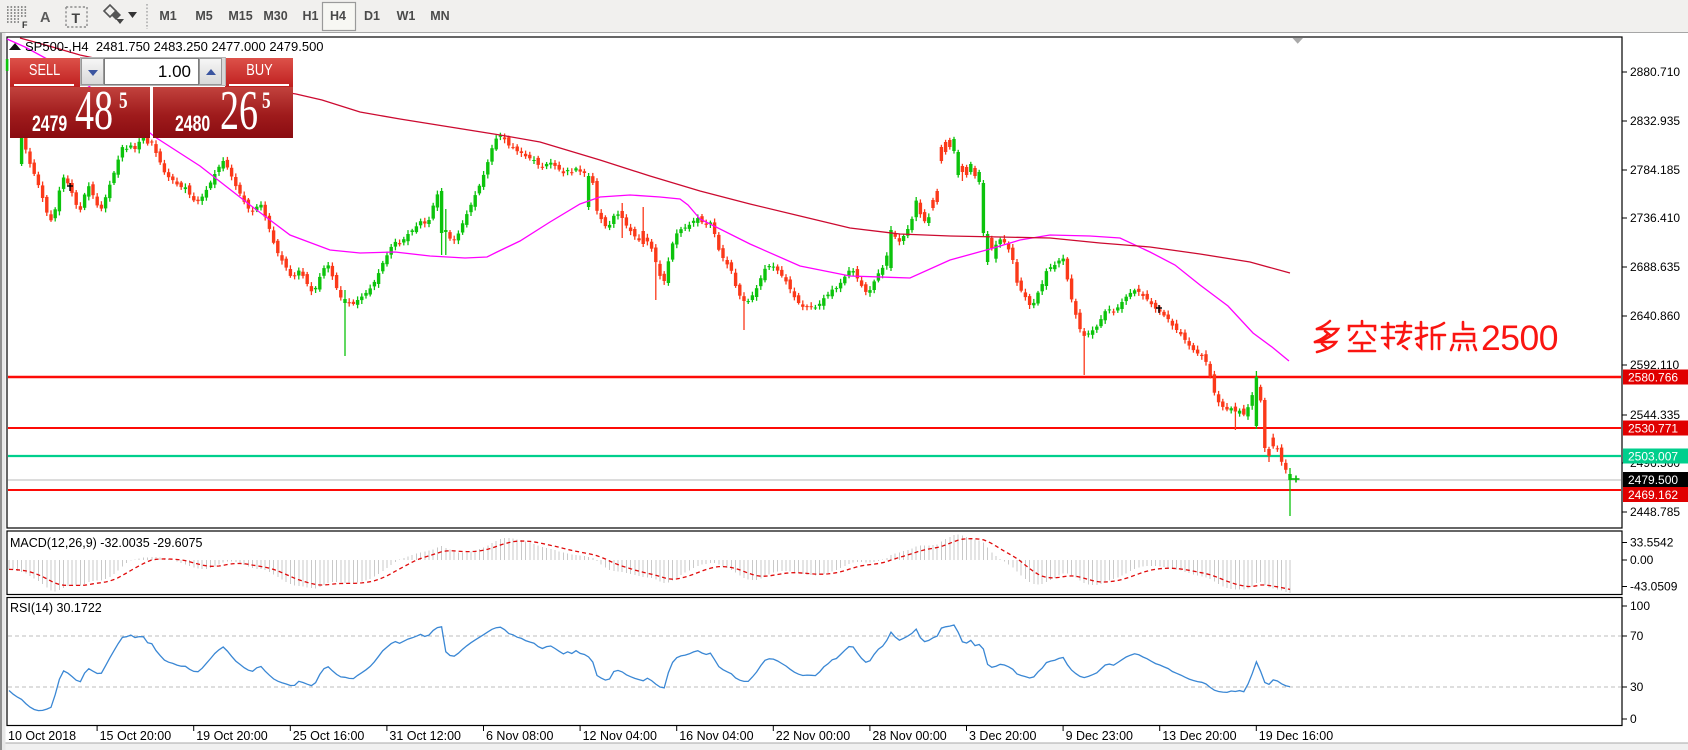 Image resolution: width=1688 pixels, height=750 pixels. Describe the element at coordinates (76, 18) in the screenshot. I see `svg-text: T` at that location.